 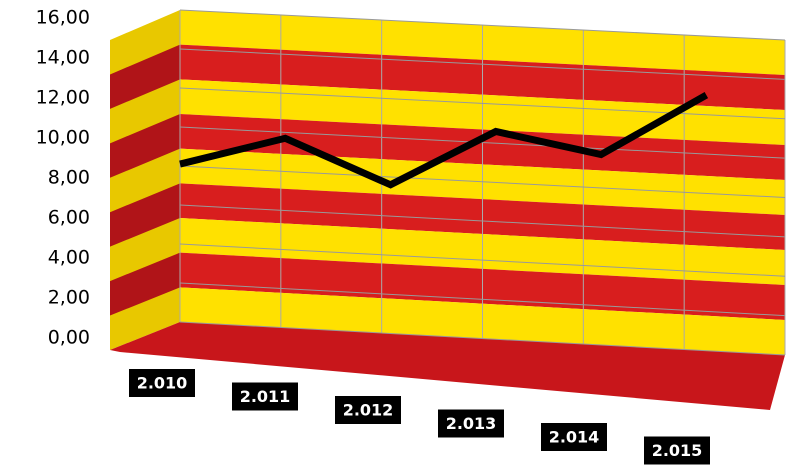 What do you see at coordinates (63, 98) in the screenshot?
I see `y-tick-label: 12,00` at bounding box center [63, 98].